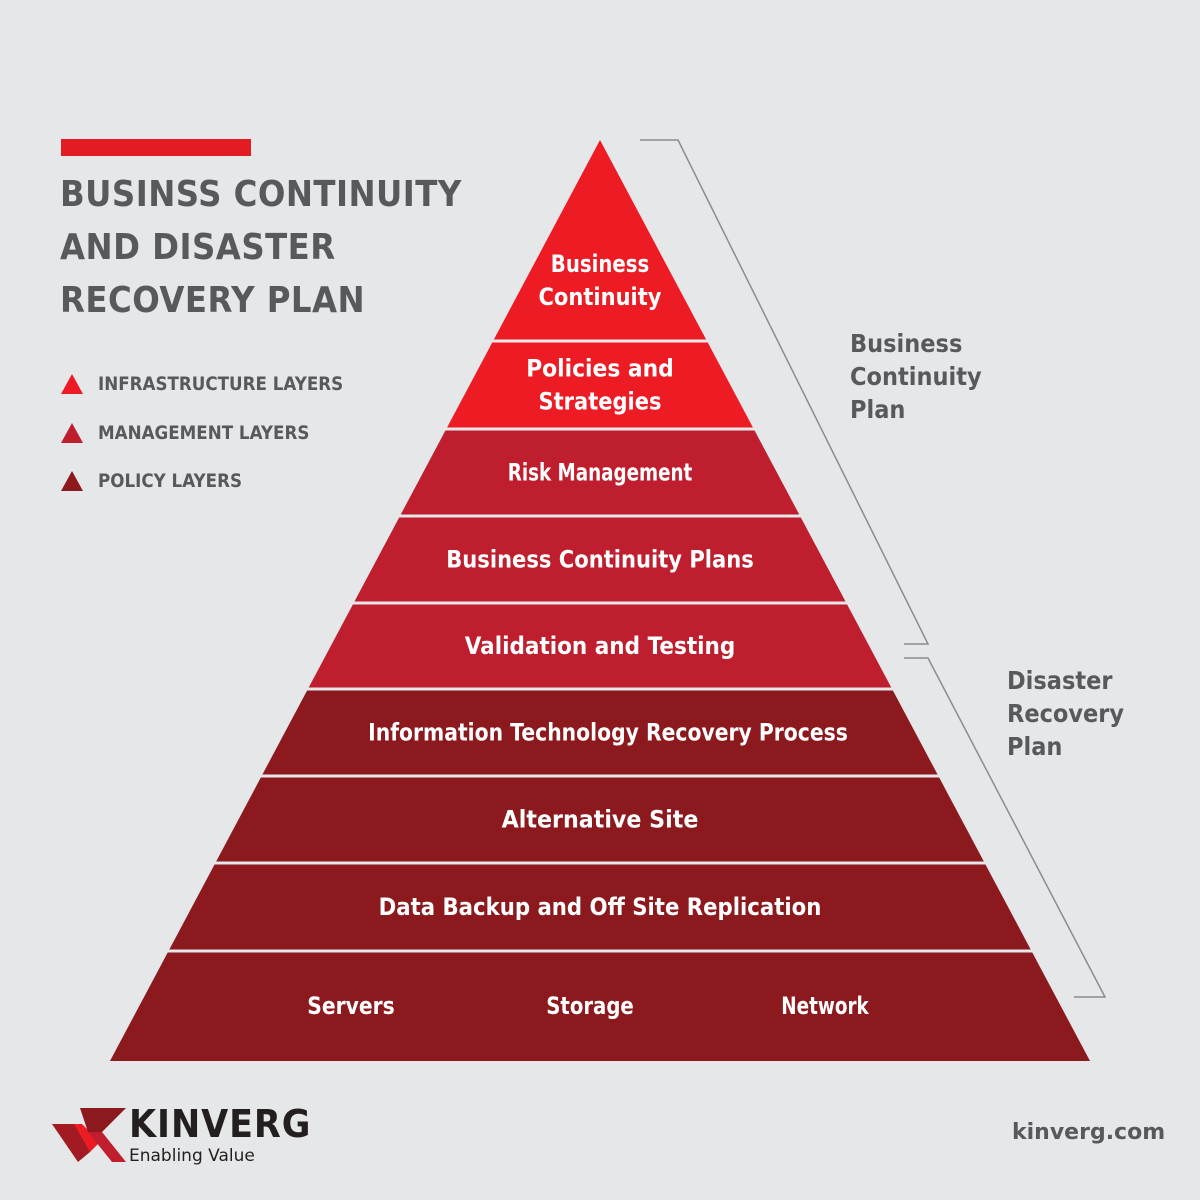  I want to click on drp-label-line: Disaster, so click(1060, 680).